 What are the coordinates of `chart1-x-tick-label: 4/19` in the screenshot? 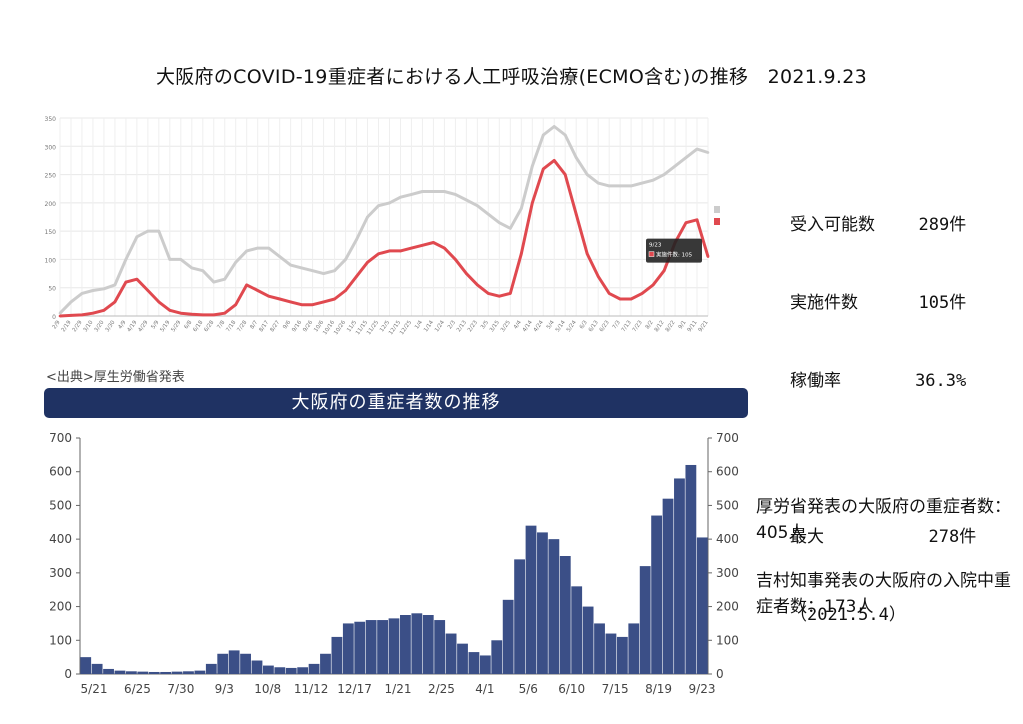 It's located at (133, 326).